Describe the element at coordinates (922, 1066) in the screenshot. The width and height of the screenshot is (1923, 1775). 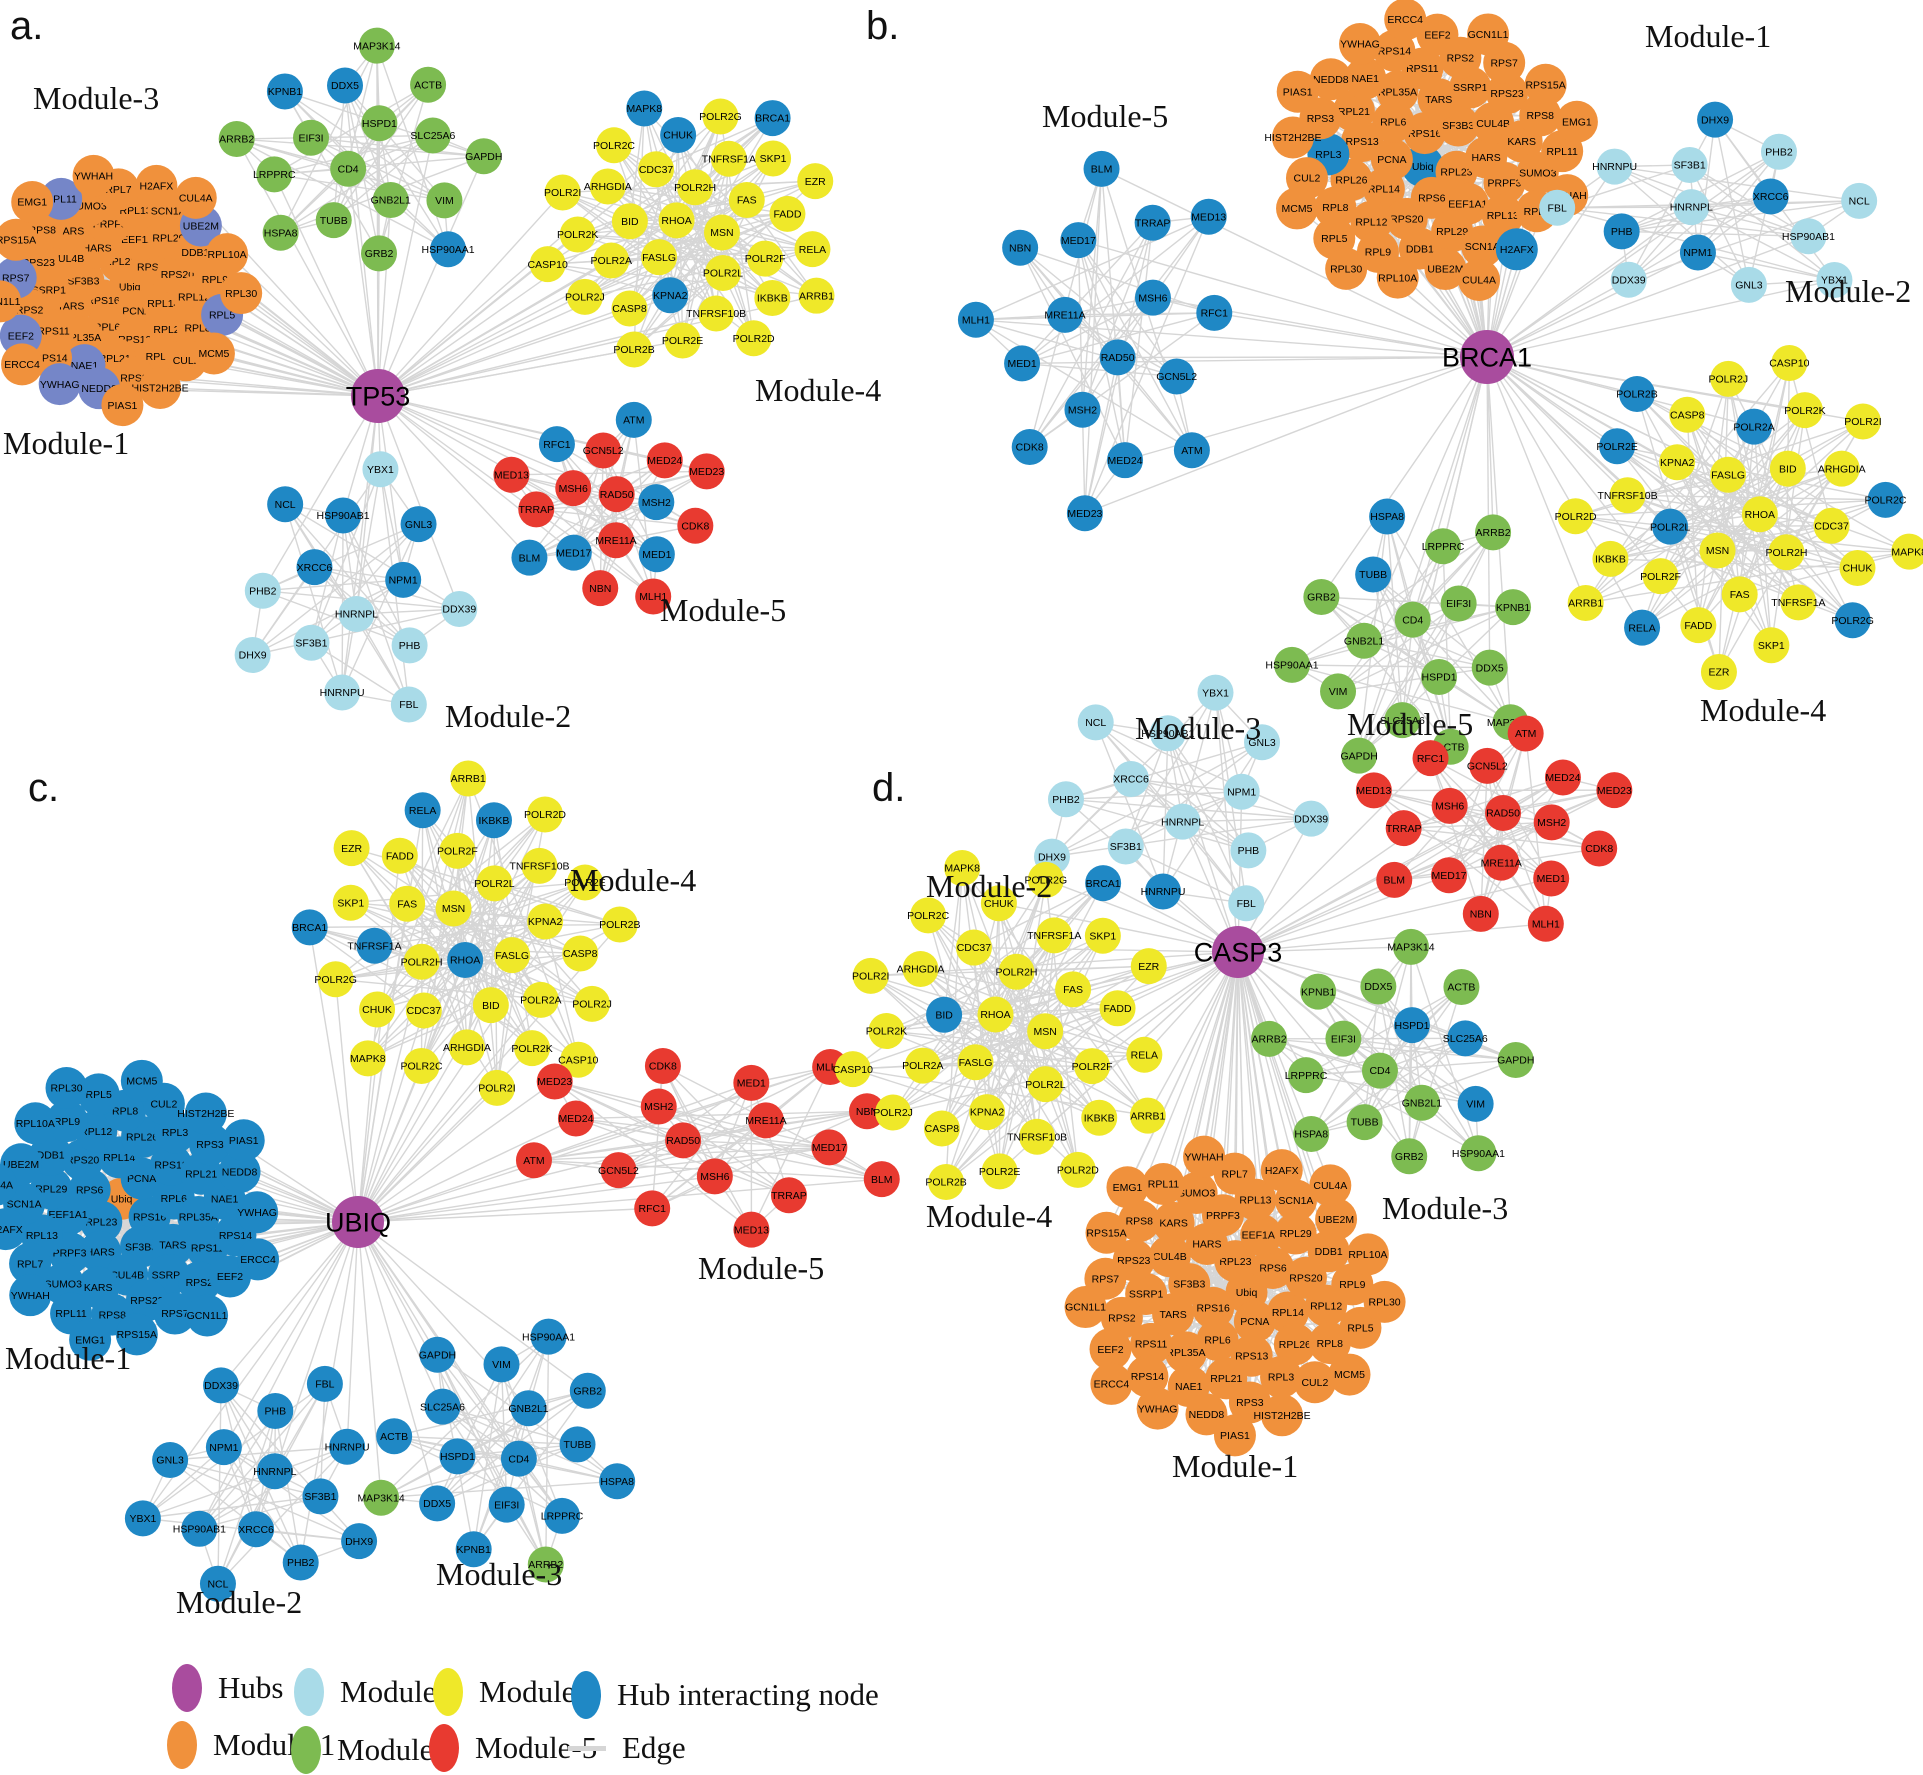
I see `node-label: POLR2A` at that location.